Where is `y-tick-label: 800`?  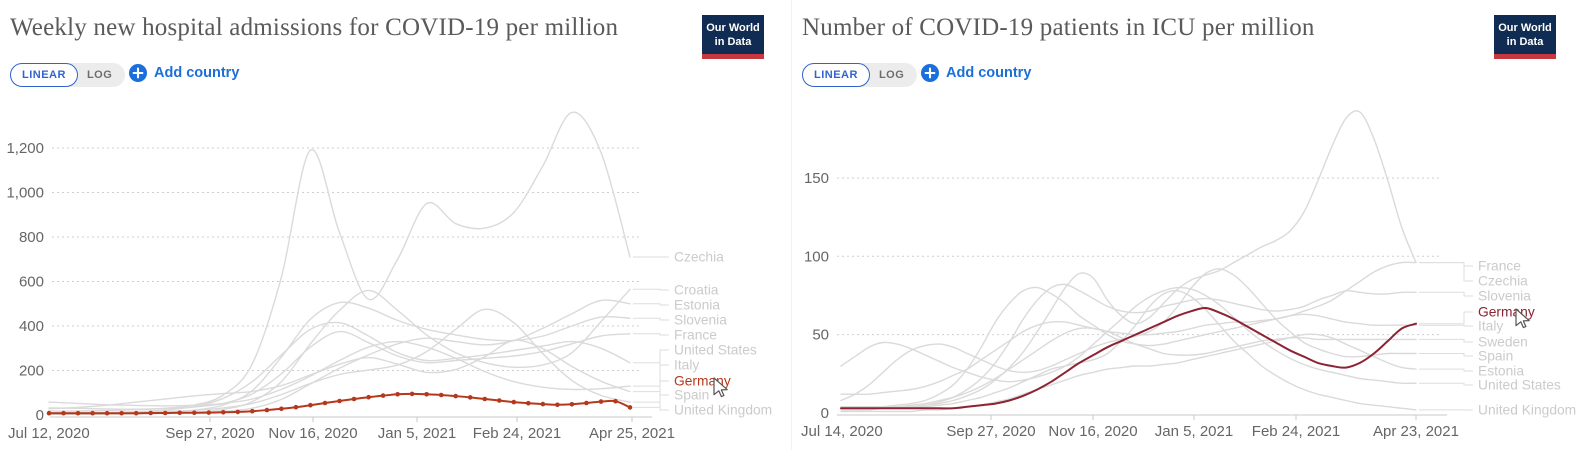
y-tick-label: 800 is located at coordinates (31, 237).